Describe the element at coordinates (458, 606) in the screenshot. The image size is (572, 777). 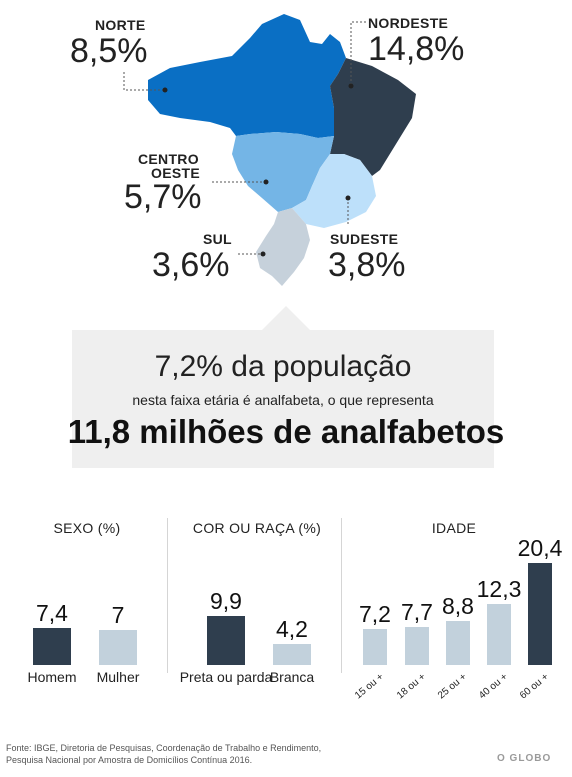
I see `bar-value-label-2-2: 8,8` at that location.